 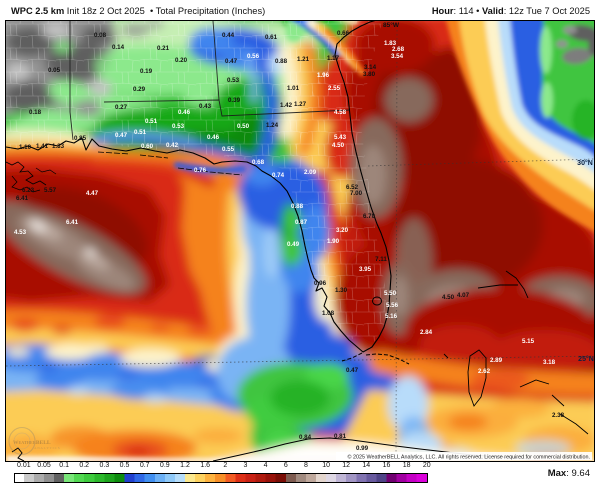 What do you see at coordinates (397, 56) in the screenshot?
I see `svg-text: 3.54` at bounding box center [397, 56].